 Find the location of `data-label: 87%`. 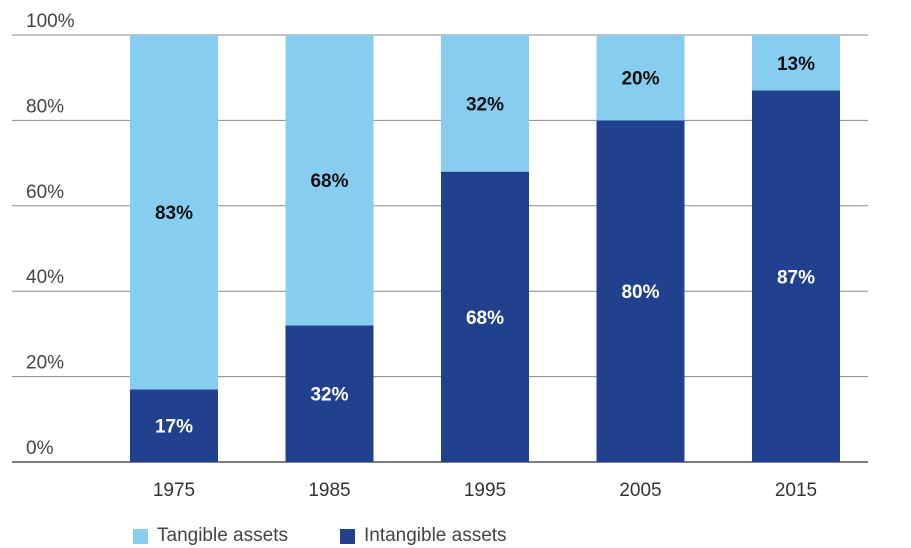

data-label: 87% is located at coordinates (796, 277).